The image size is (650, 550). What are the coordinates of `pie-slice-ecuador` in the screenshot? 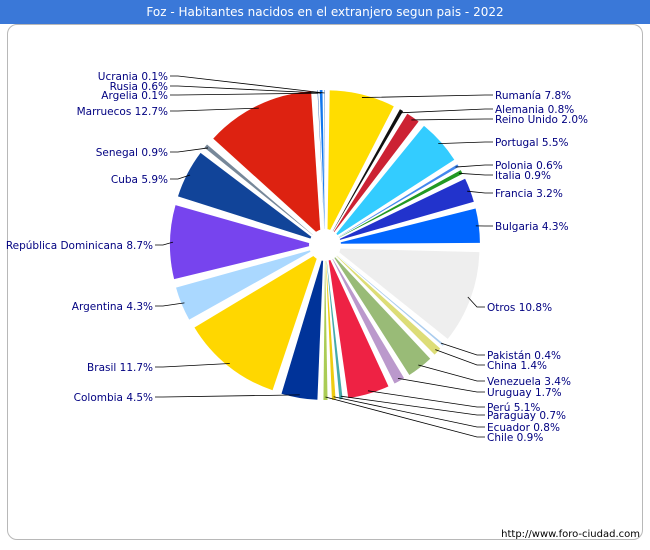 It's located at (330, 327).